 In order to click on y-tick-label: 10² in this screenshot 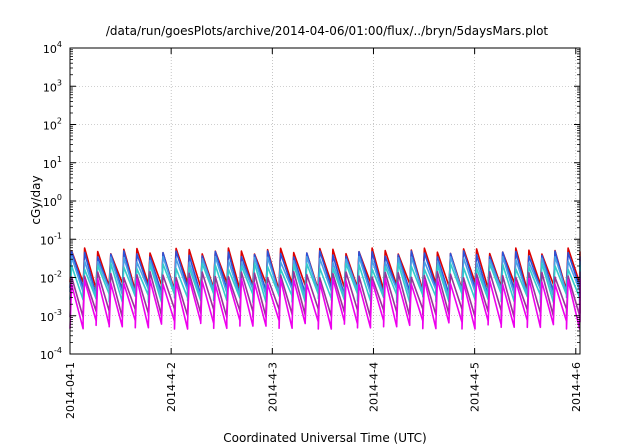, I will do `click(52, 125)`.